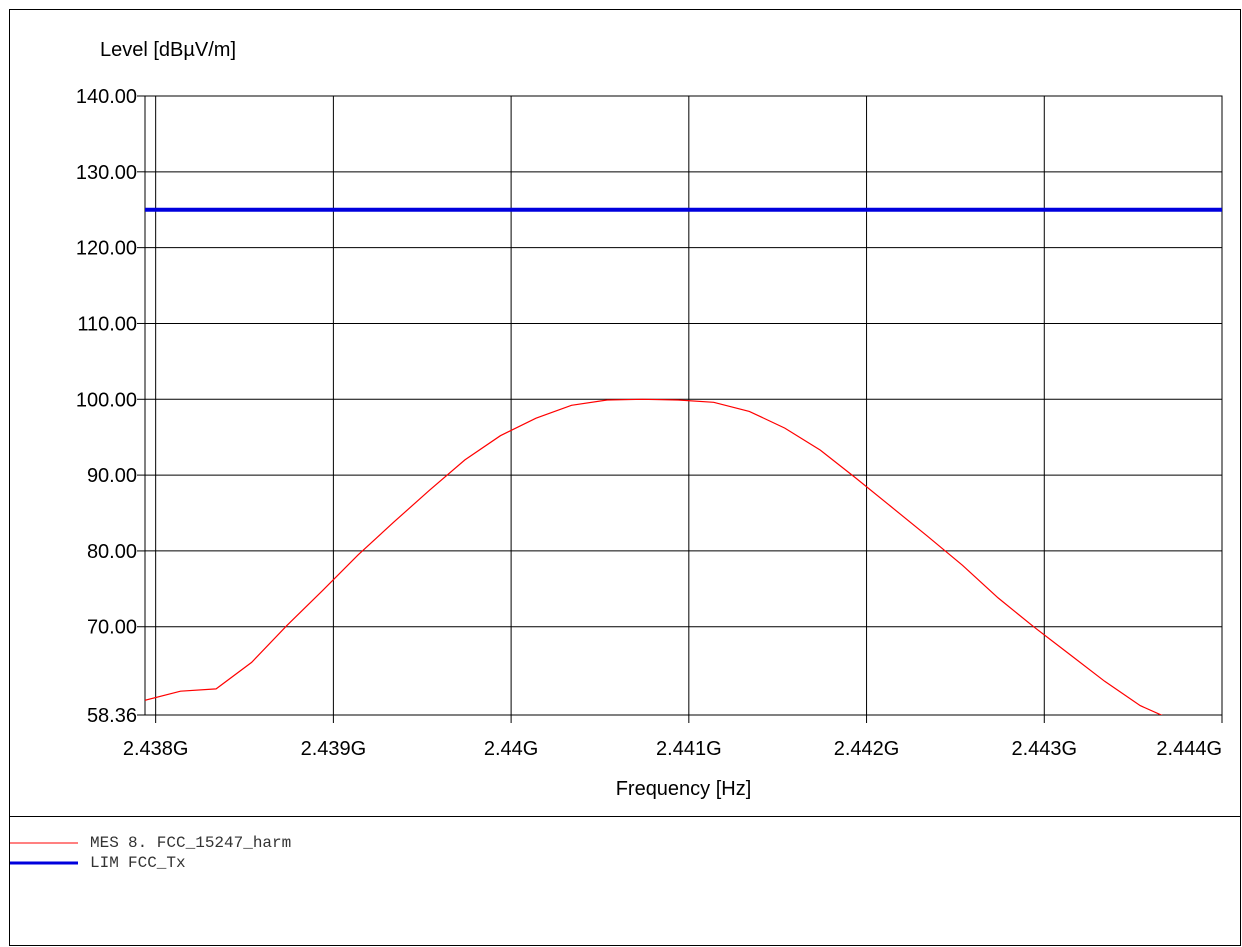 The width and height of the screenshot is (1242, 947). I want to click on y-axis-label: Level [dBµV/m], so click(168, 50).